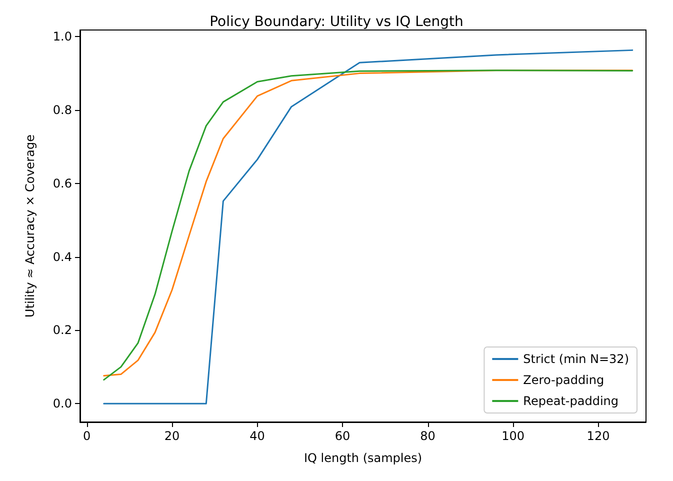 The image size is (673, 481). I want to click on x-tick-label: 60, so click(342, 436).